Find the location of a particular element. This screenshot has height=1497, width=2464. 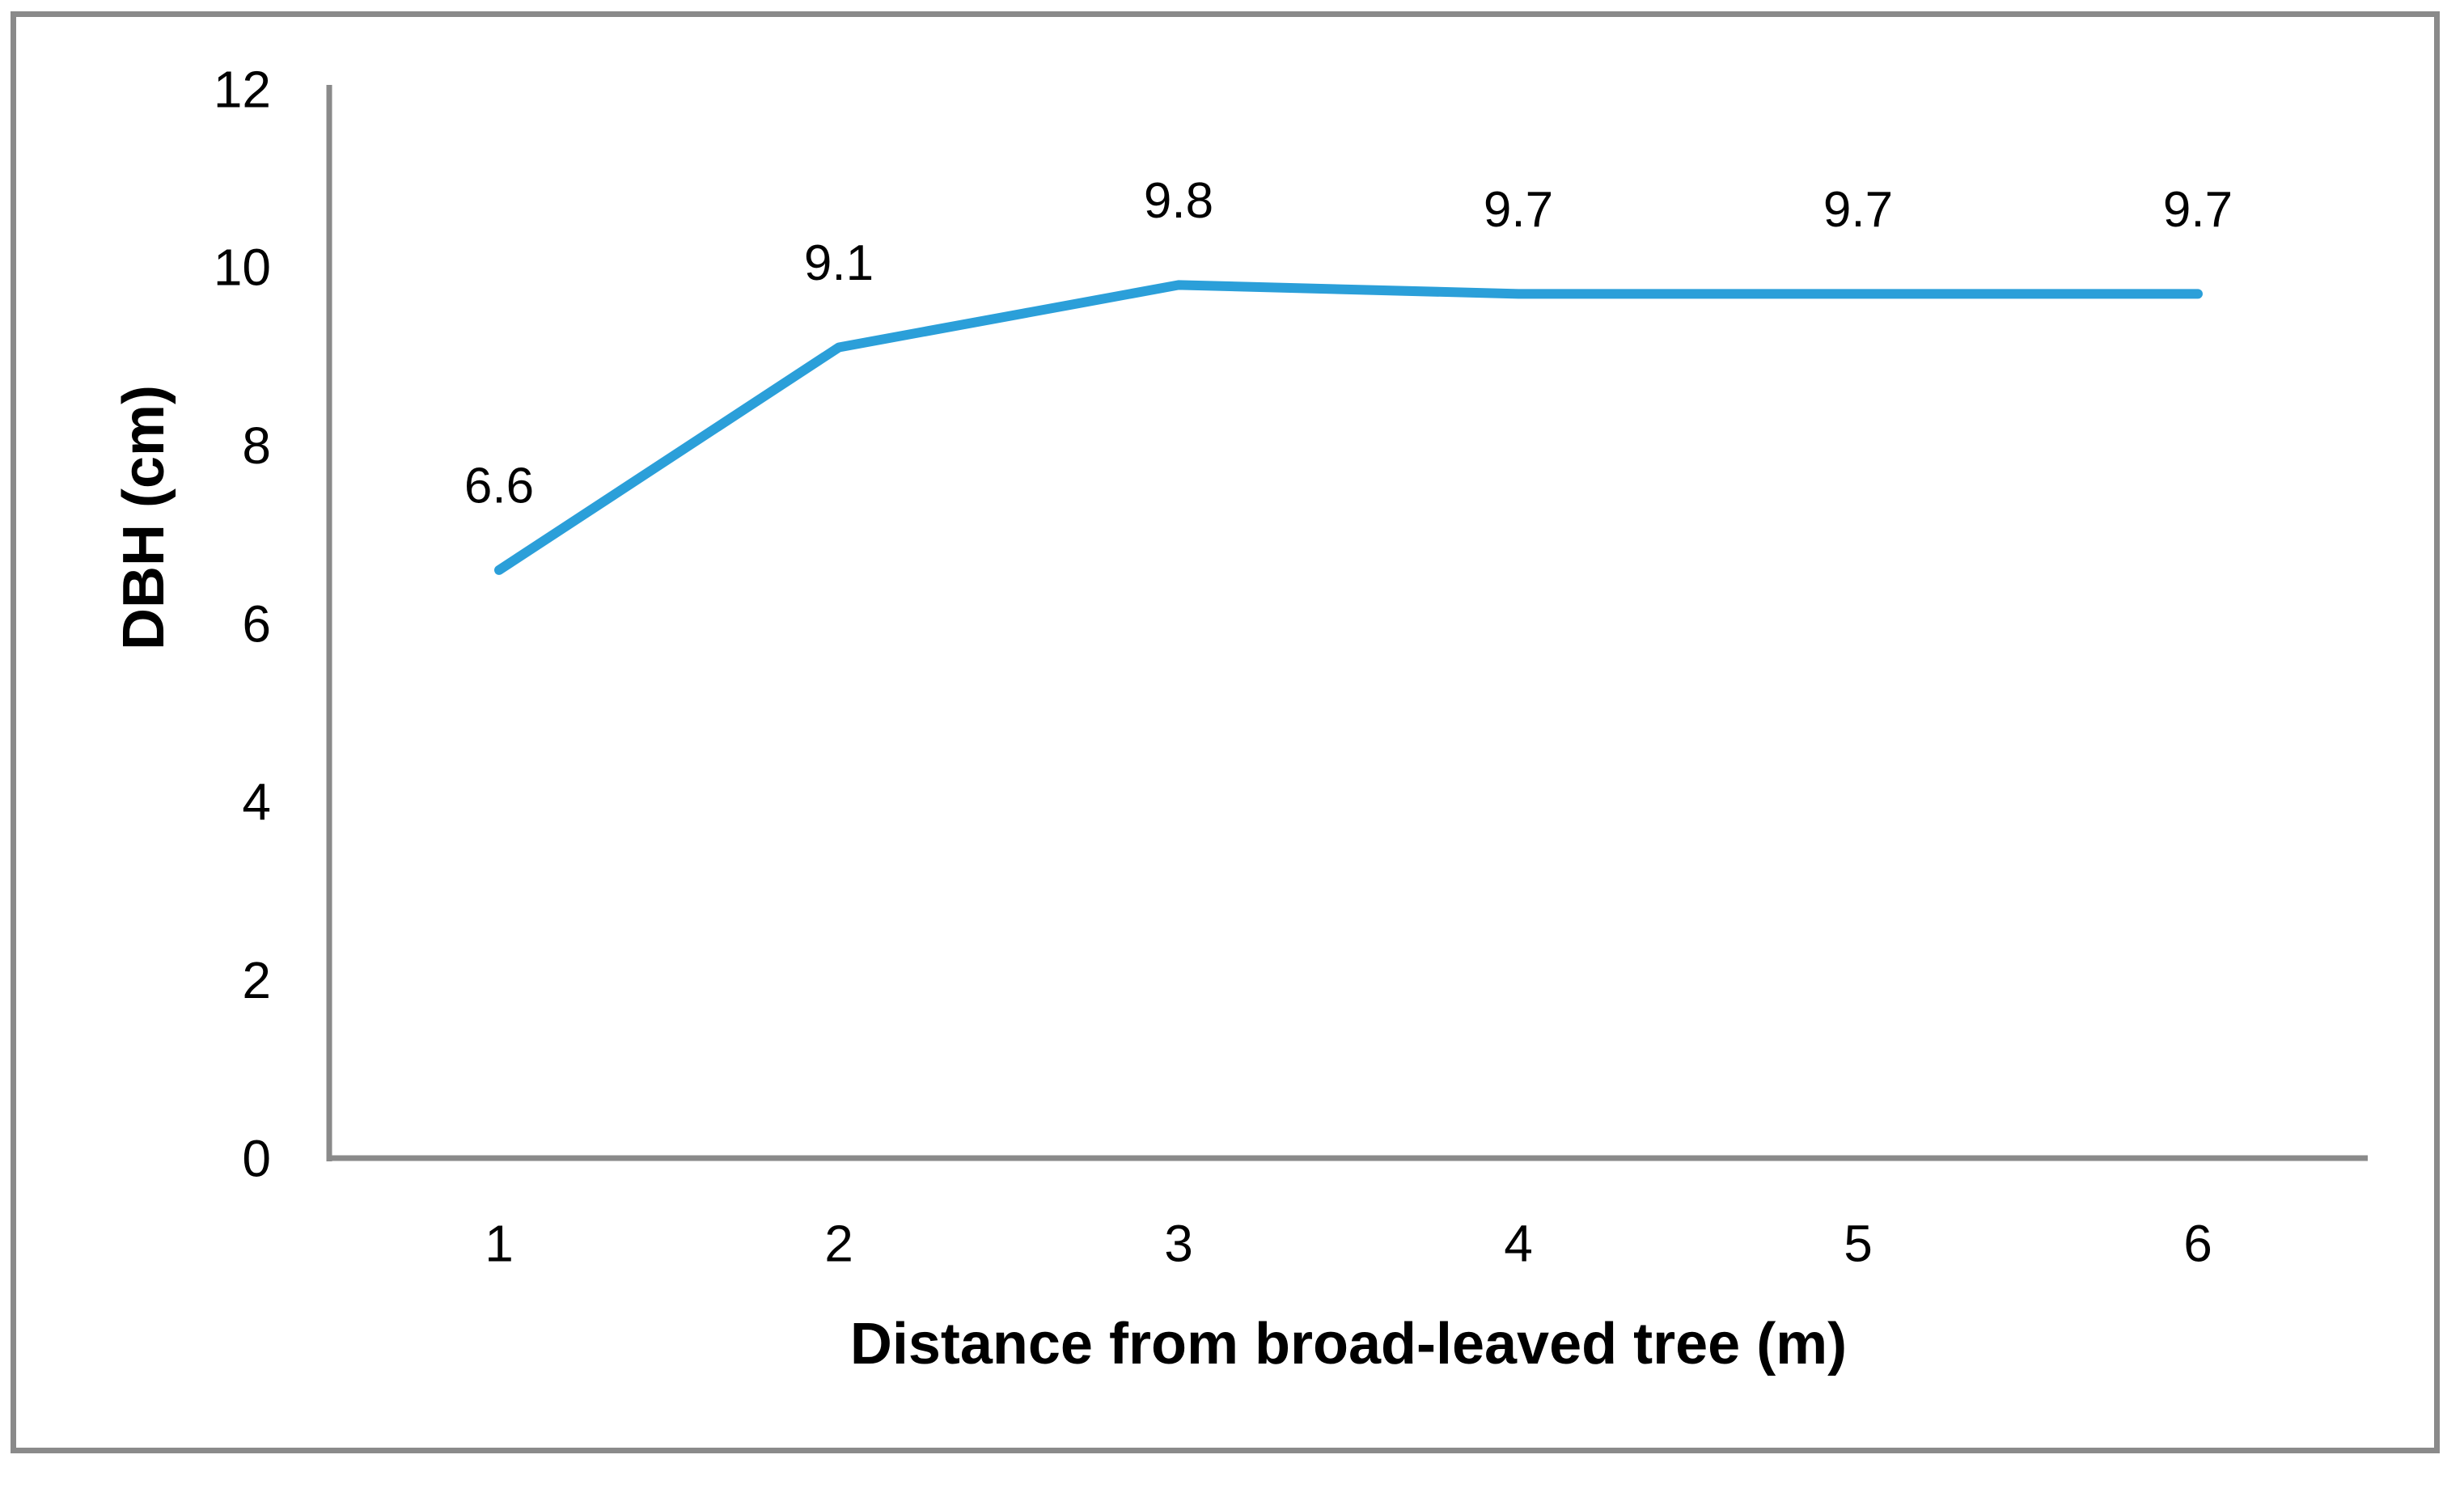

x-axis-title: Distance from broad-leaved tree (m) is located at coordinates (1348, 1344).